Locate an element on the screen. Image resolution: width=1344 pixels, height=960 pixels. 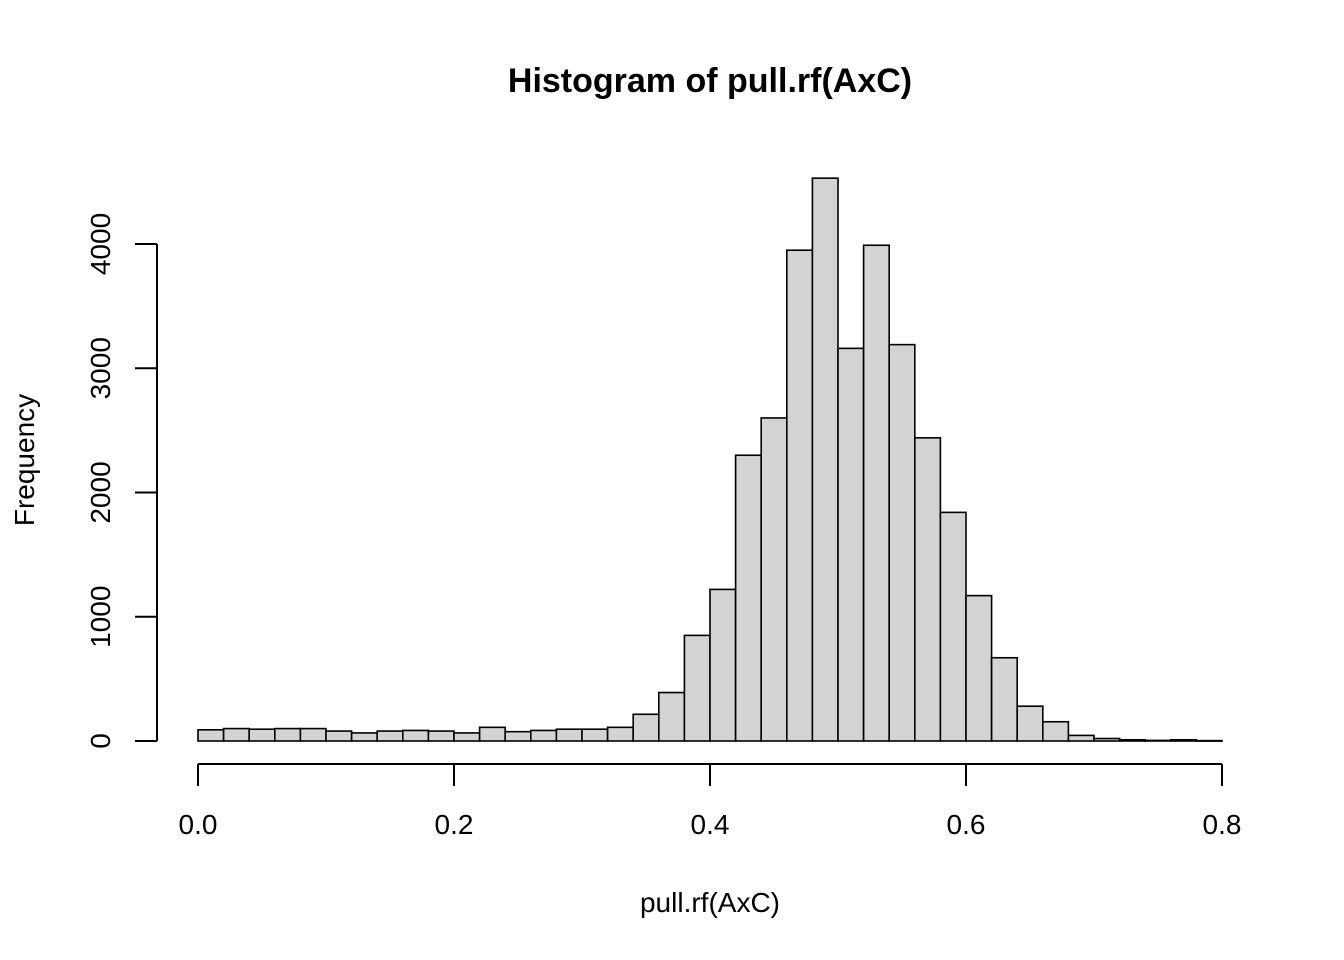
y-tick-label: 3000 is located at coordinates (100, 368).